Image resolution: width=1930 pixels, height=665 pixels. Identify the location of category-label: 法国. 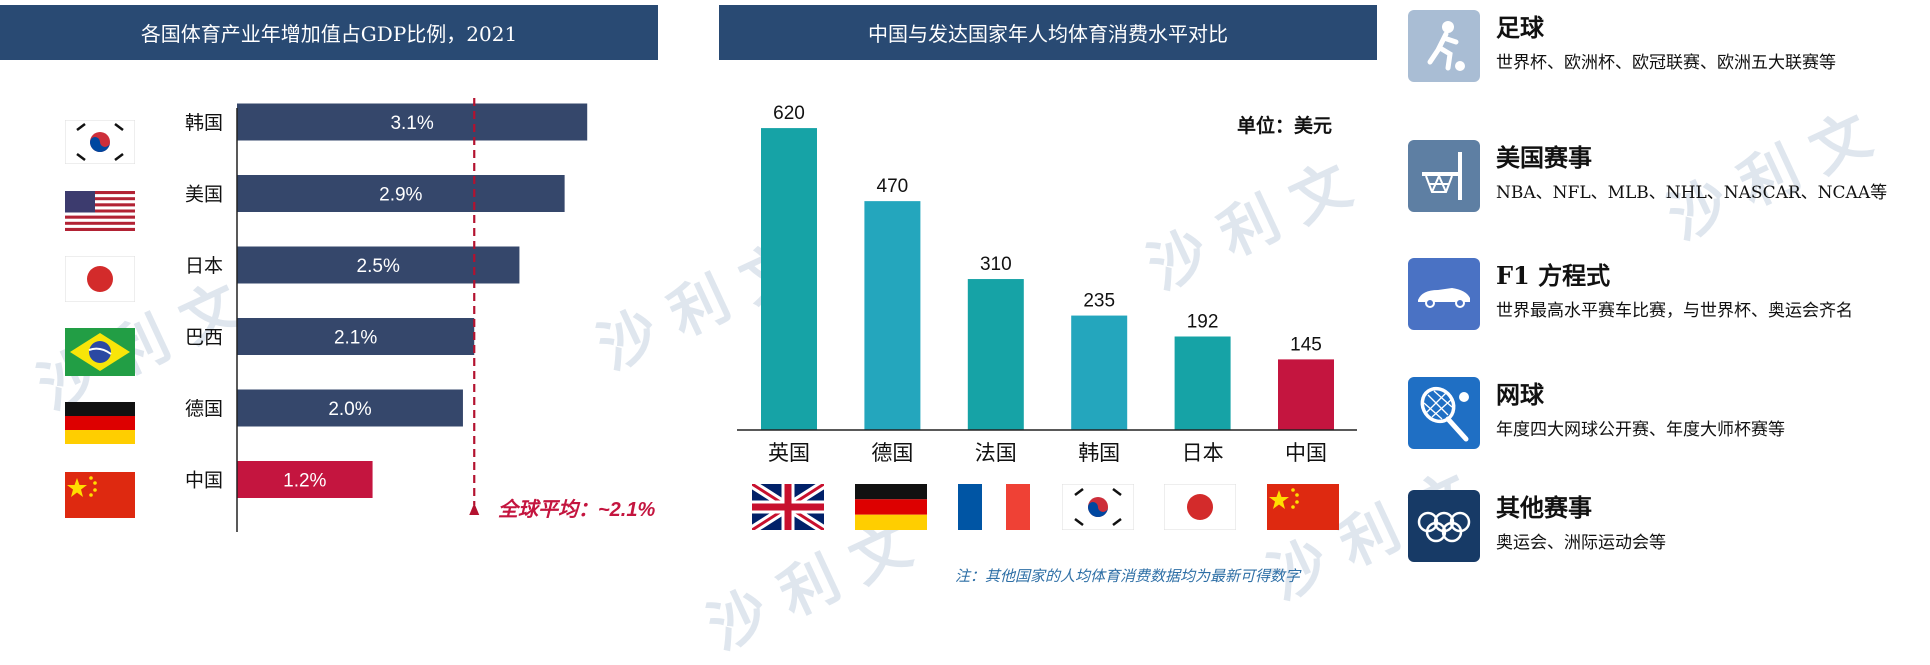
(996, 453).